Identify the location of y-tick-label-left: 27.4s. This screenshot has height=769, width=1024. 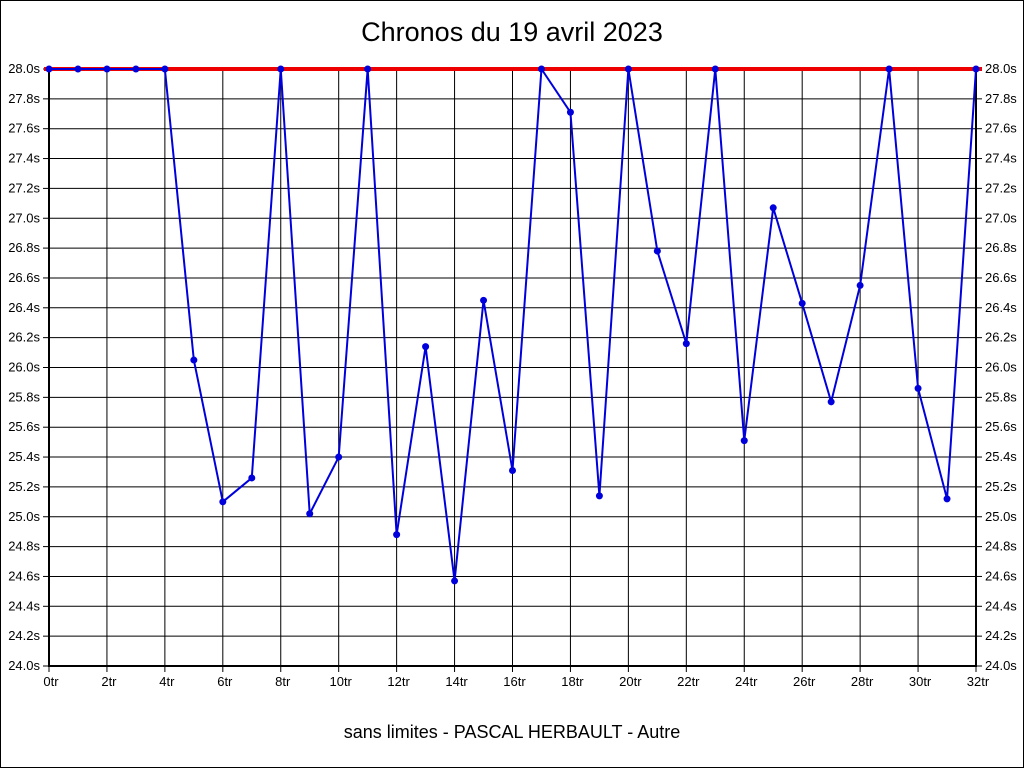
(24, 158).